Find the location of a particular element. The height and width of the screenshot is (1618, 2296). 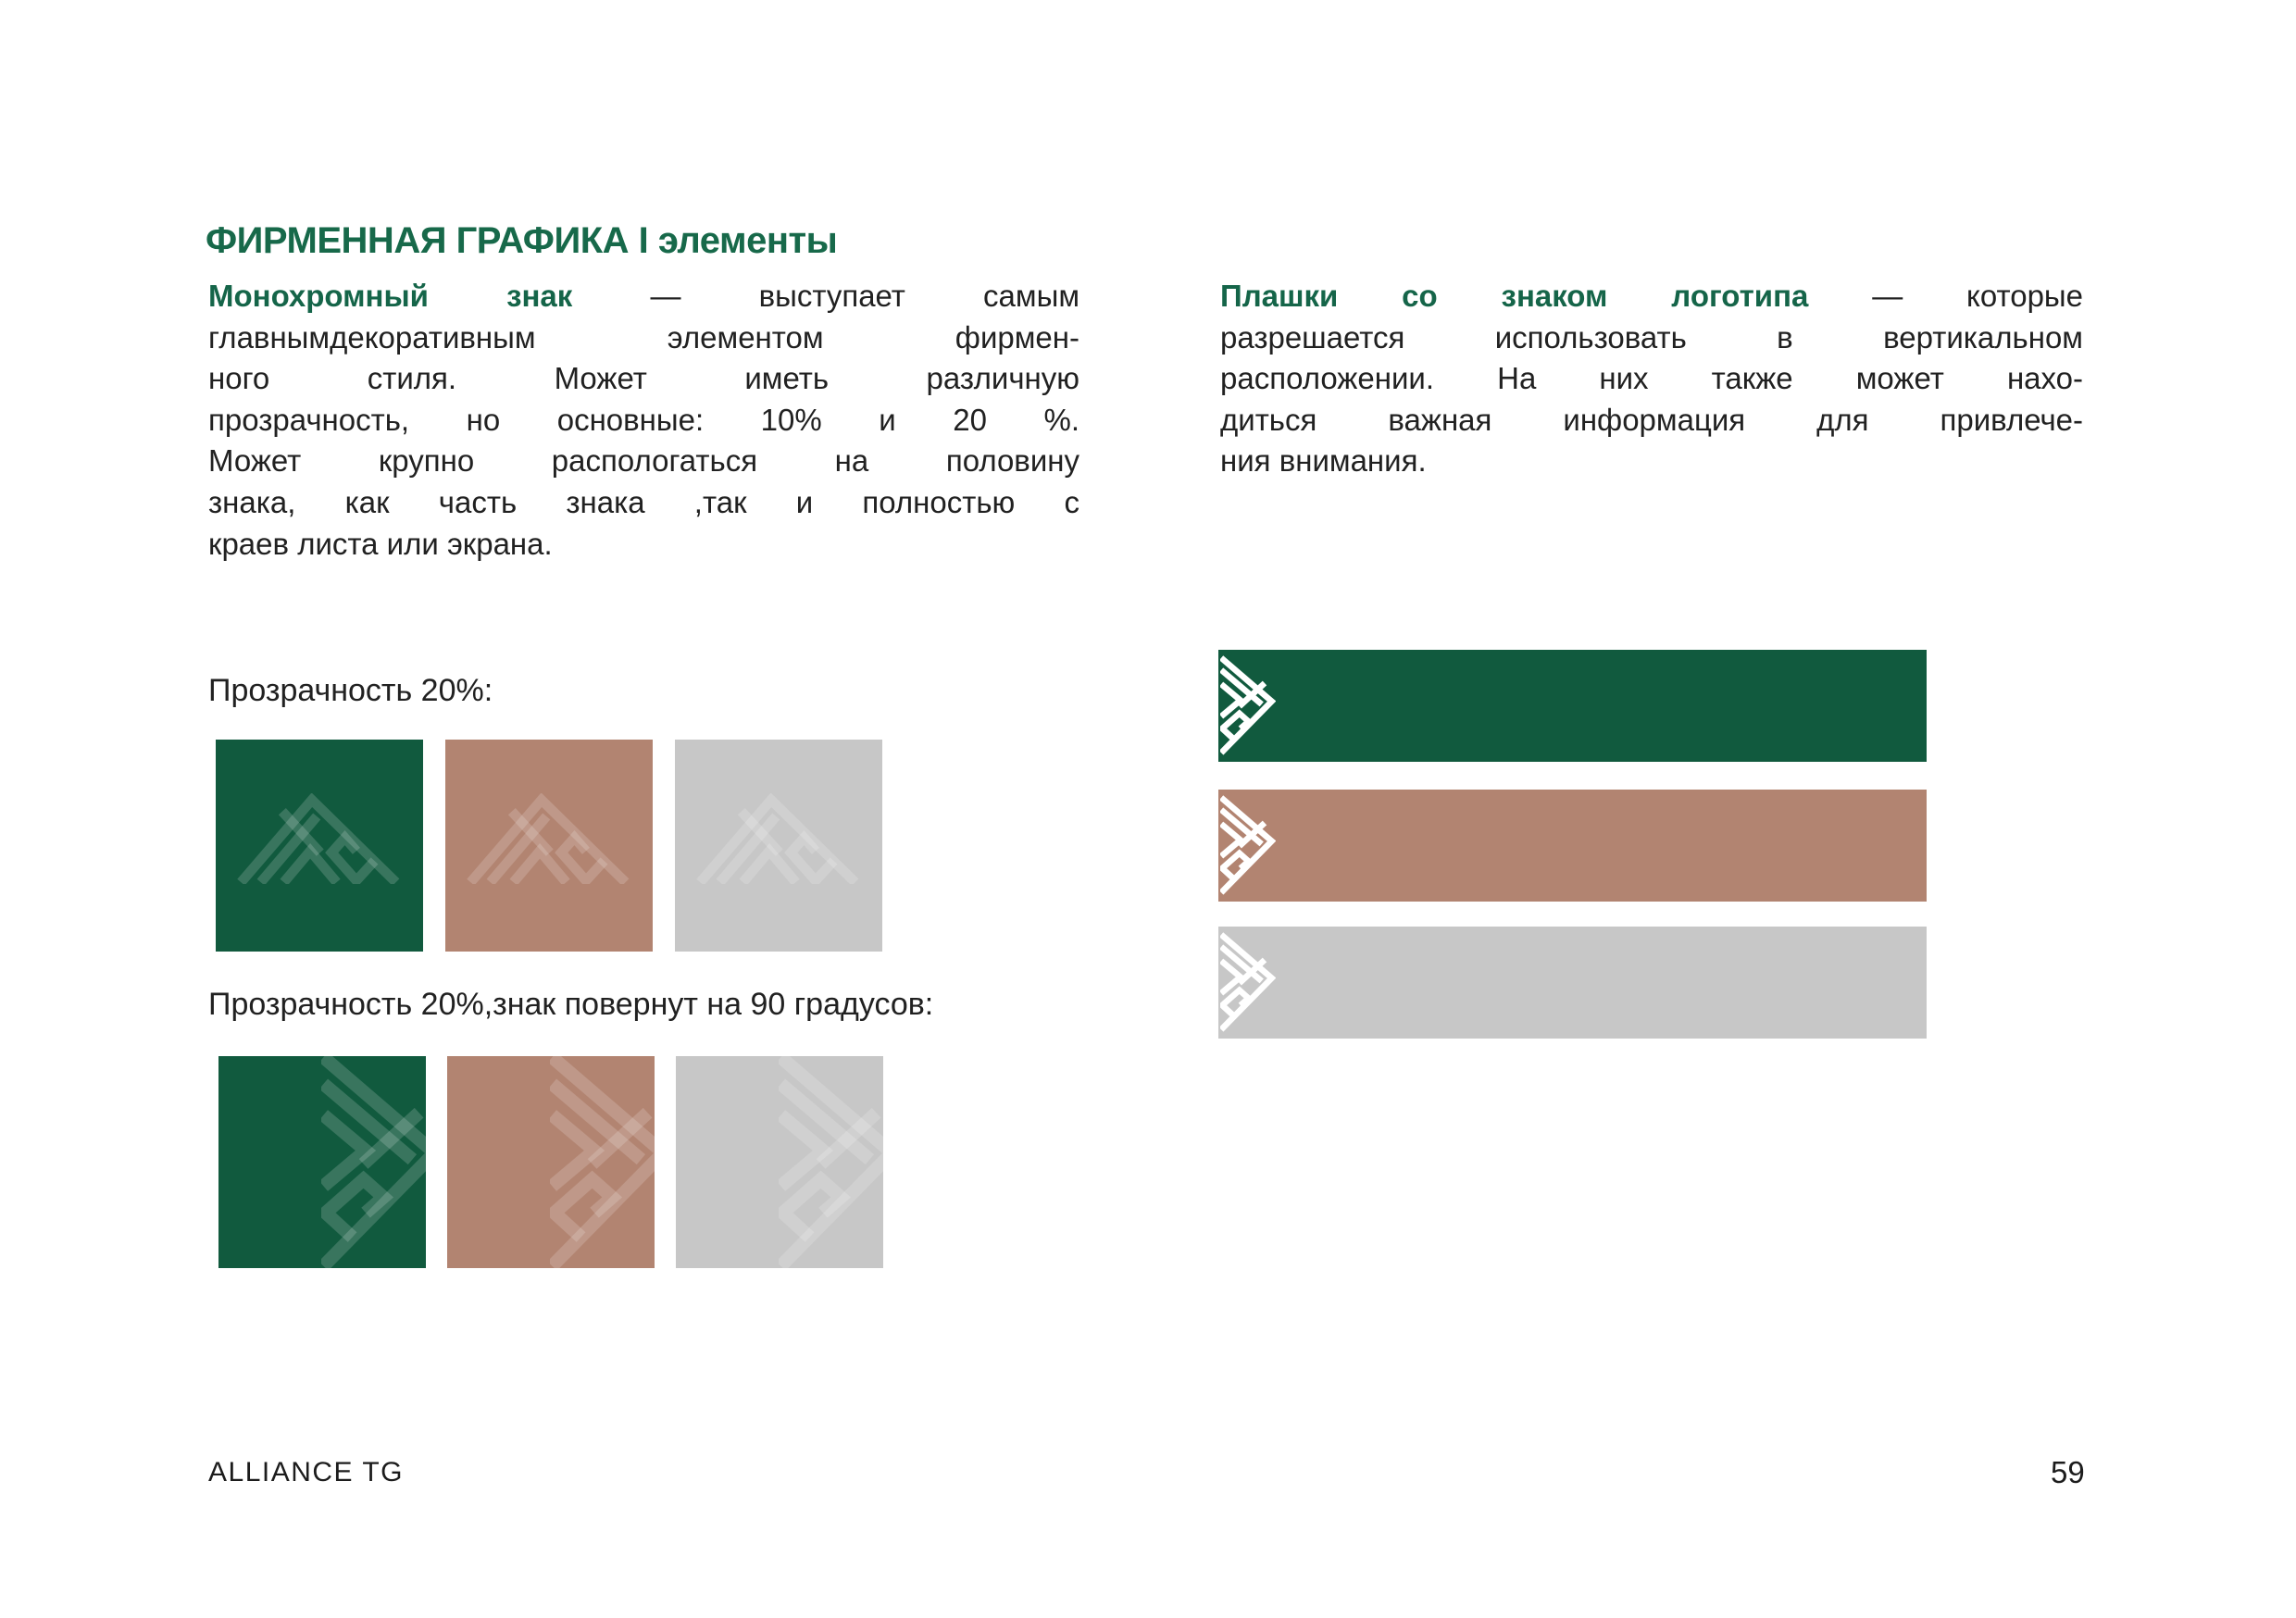

para-line: Плашки со знаком логотипа — которые is located at coordinates (1651, 296).